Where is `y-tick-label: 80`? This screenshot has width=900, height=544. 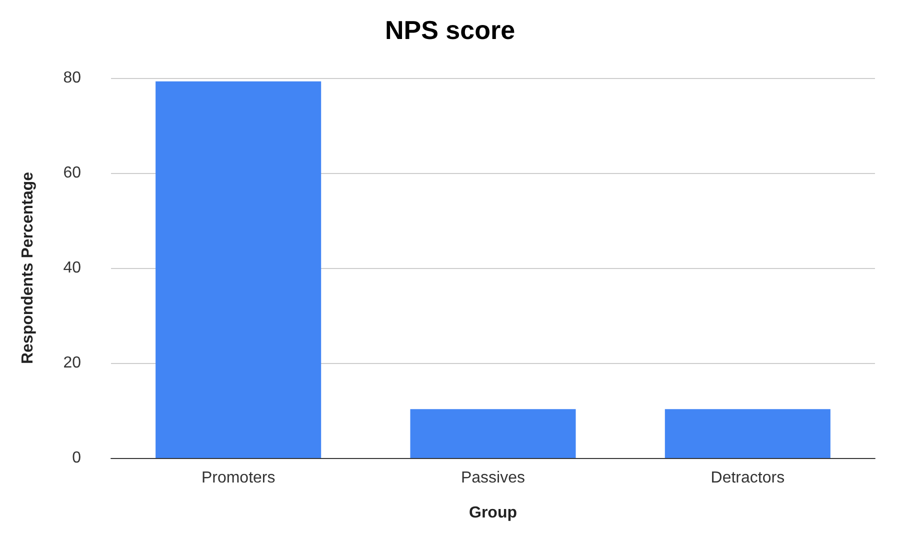
y-tick-label: 80 is located at coordinates (72, 78).